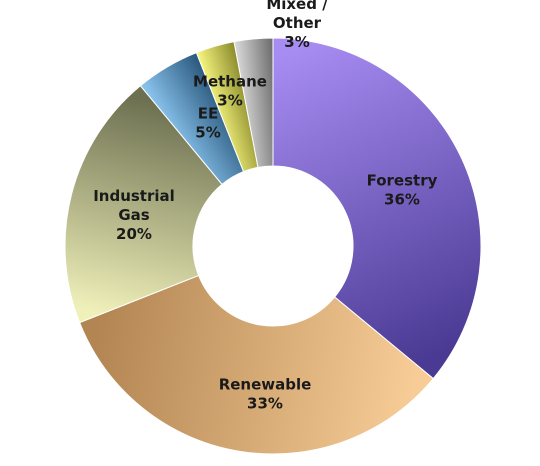 This screenshot has height=466, width=540. Describe the element at coordinates (265, 385) in the screenshot. I see `slice-label-line: Renewable` at that location.